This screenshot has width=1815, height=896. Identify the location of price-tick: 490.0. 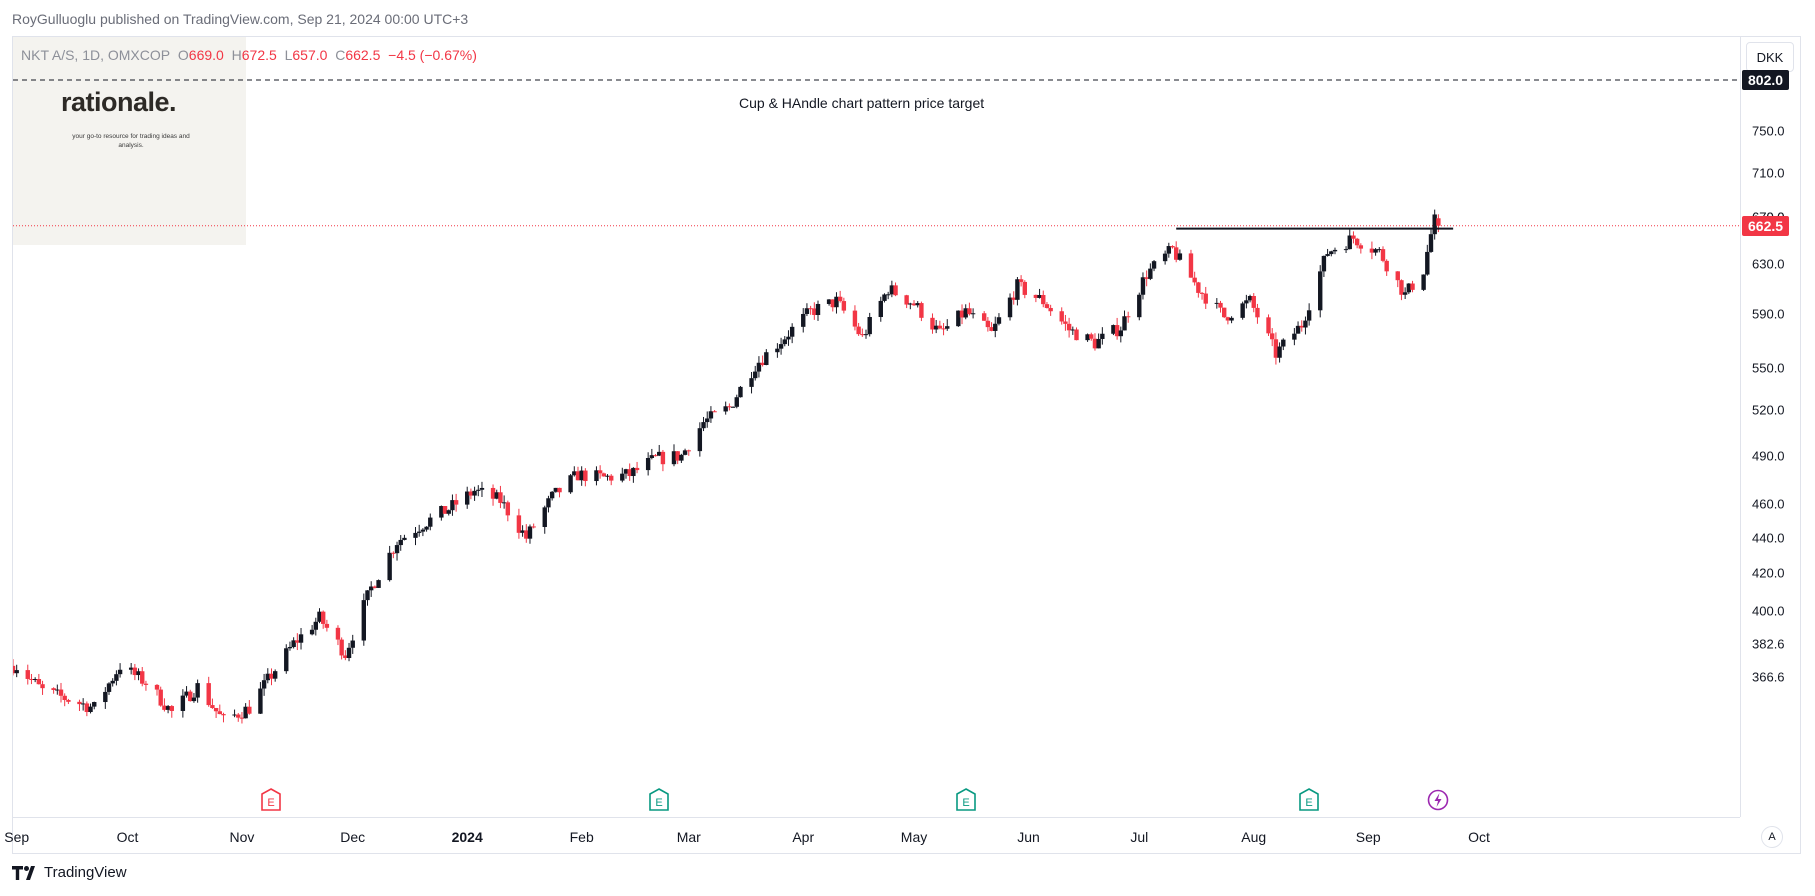
(1768, 456).